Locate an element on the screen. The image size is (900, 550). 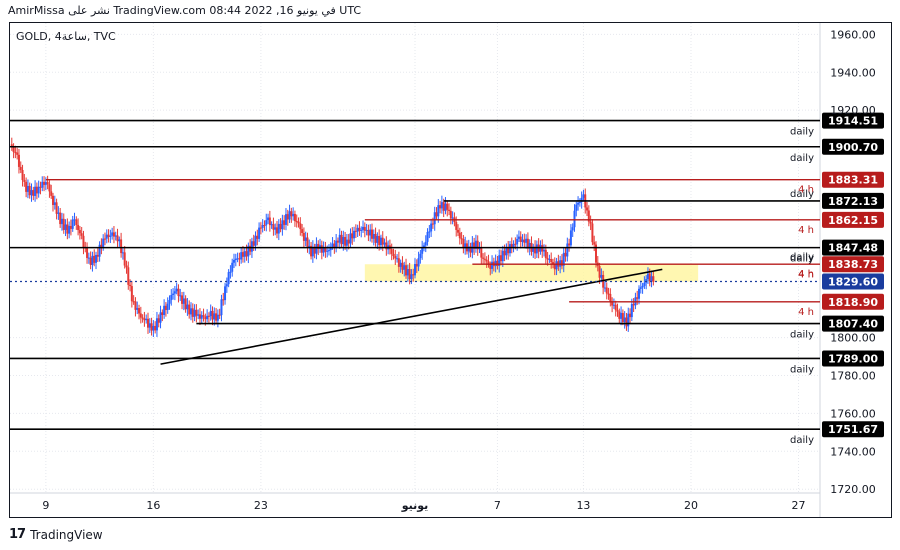
x-tick-label: 13 is located at coordinates (583, 505).